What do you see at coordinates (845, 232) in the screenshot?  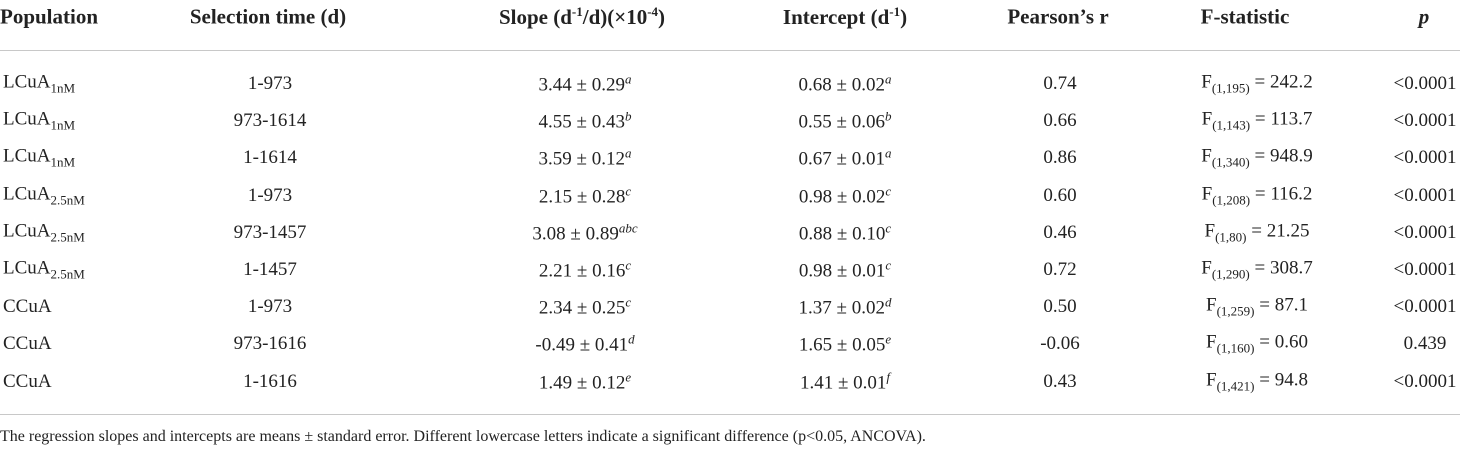 I see `body-cell: 0.88 ± 0.10c` at bounding box center [845, 232].